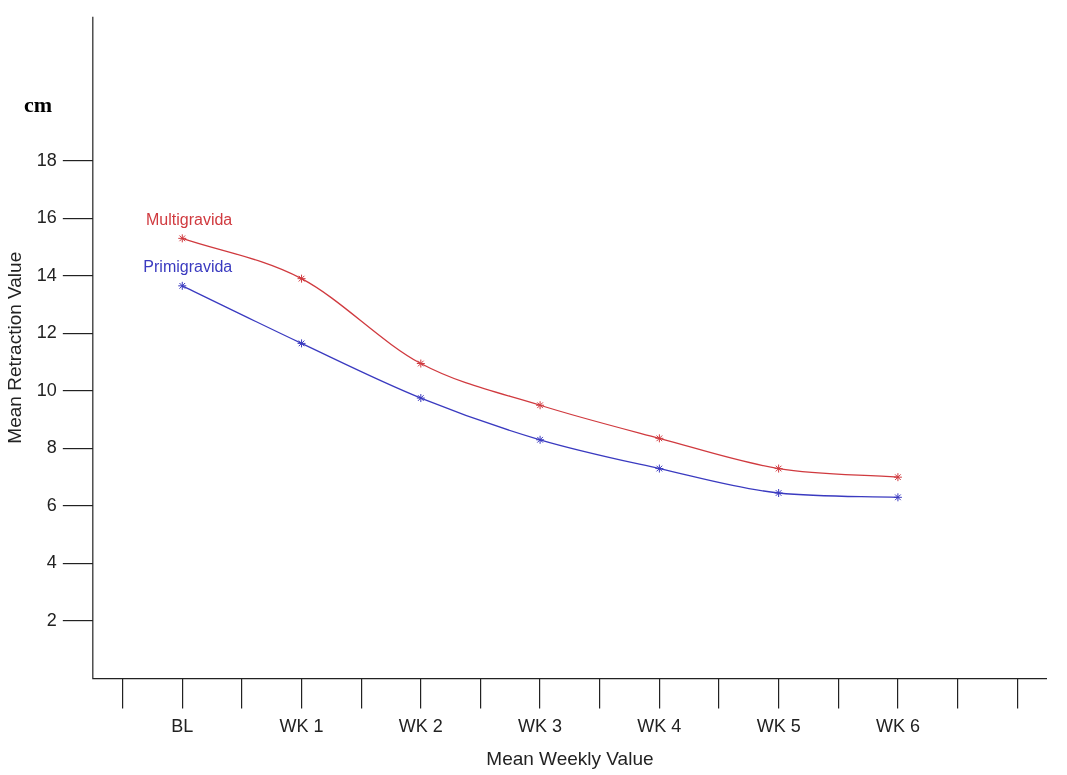 The height and width of the screenshot is (775, 1067). I want to click on y-tick-label: 8, so click(51, 447).